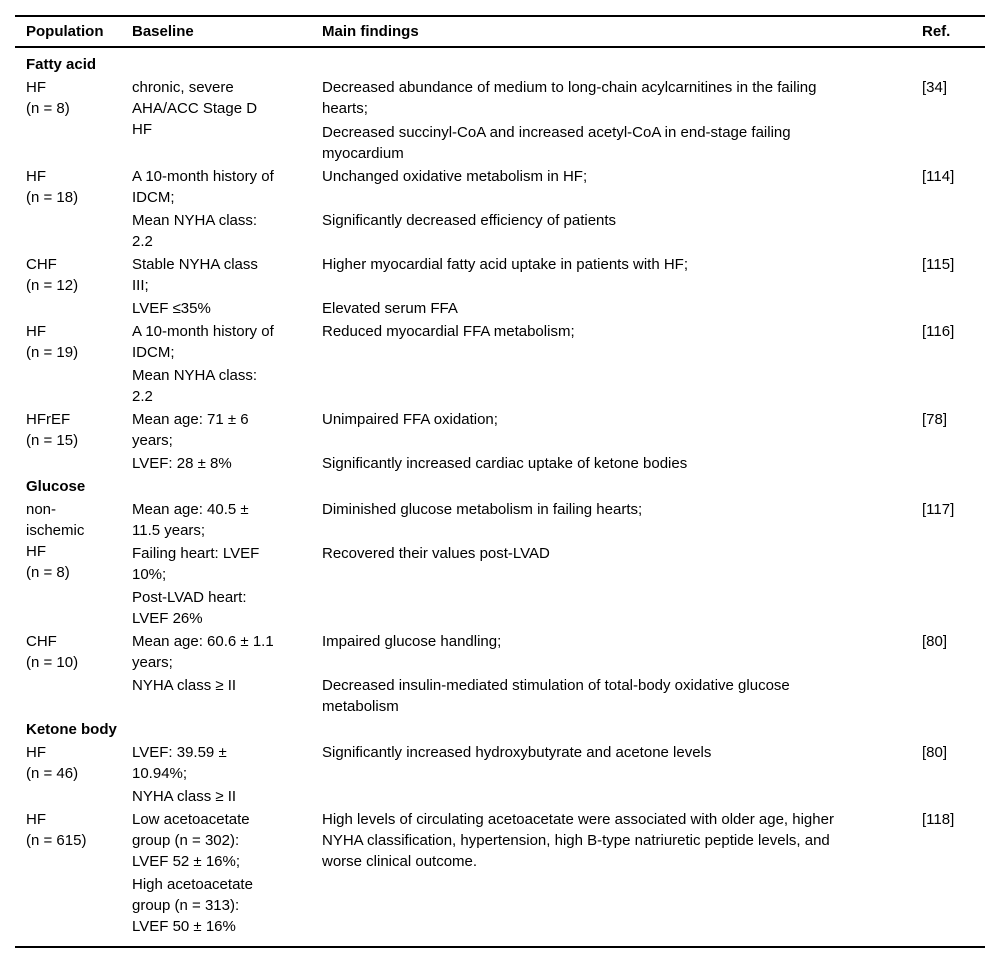 This screenshot has width=1000, height=954. I want to click on section-title: Glucose, so click(56, 486).